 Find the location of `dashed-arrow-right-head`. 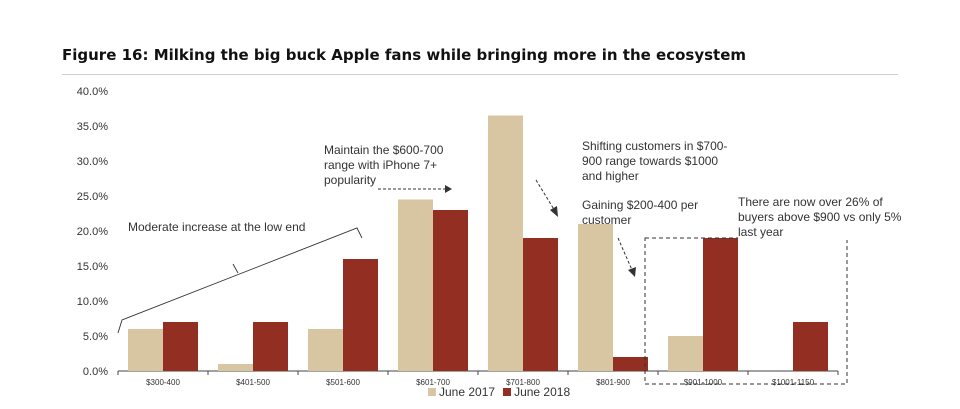

dashed-arrow-right-head is located at coordinates (448, 189).